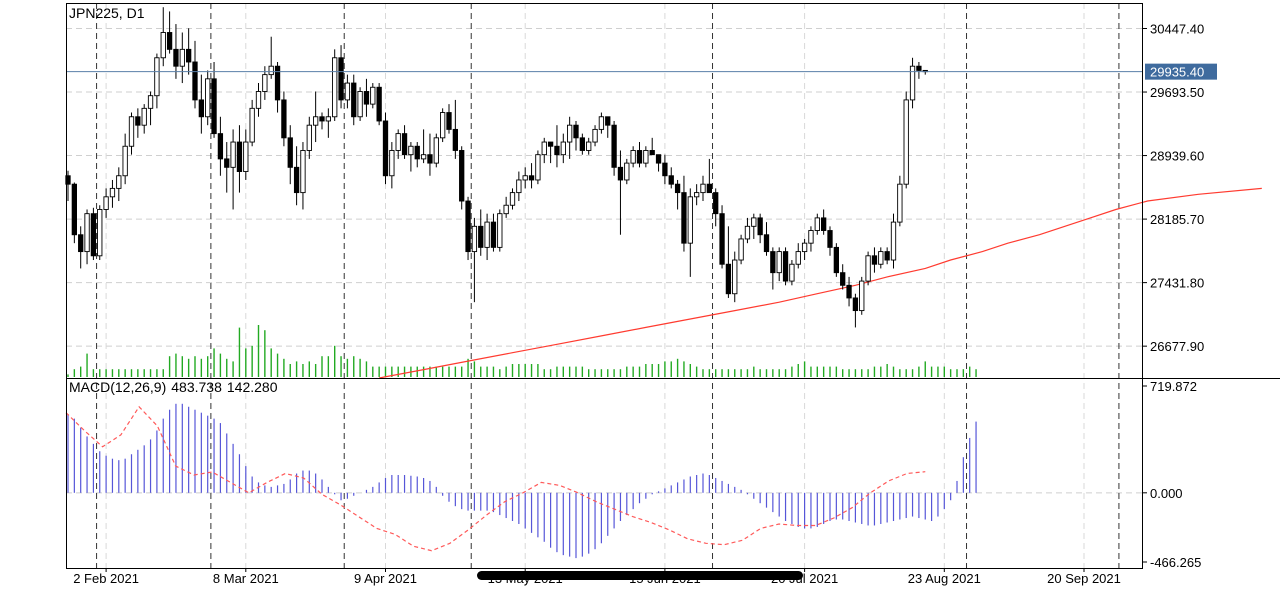  What do you see at coordinates (117, 387) in the screenshot?
I see `macd-name: MACD(12,26,9)` at bounding box center [117, 387].